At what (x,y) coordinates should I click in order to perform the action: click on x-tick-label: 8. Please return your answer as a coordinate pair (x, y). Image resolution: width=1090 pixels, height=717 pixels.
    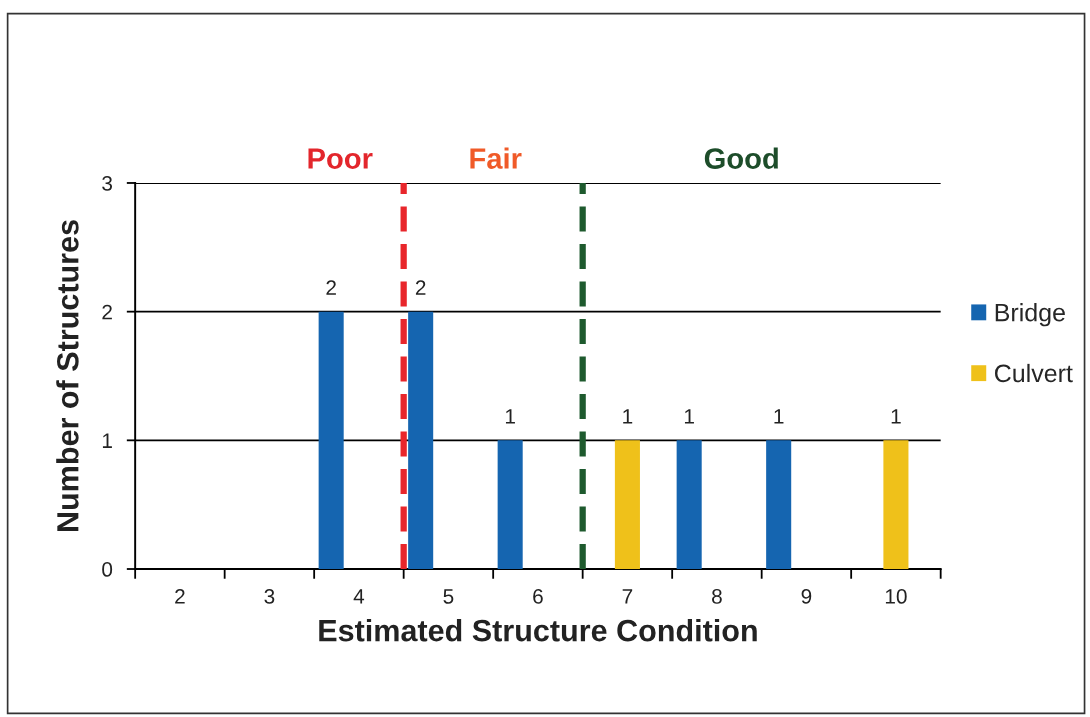
    Looking at the image, I should click on (717, 596).